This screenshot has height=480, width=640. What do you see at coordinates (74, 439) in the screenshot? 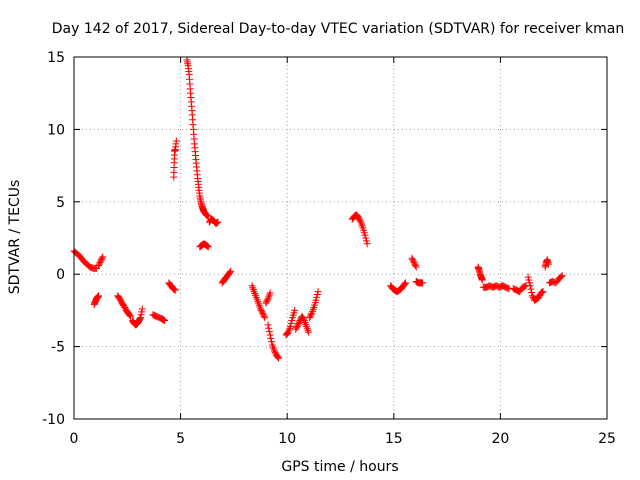
I see `x-tick-label: 0` at bounding box center [74, 439].